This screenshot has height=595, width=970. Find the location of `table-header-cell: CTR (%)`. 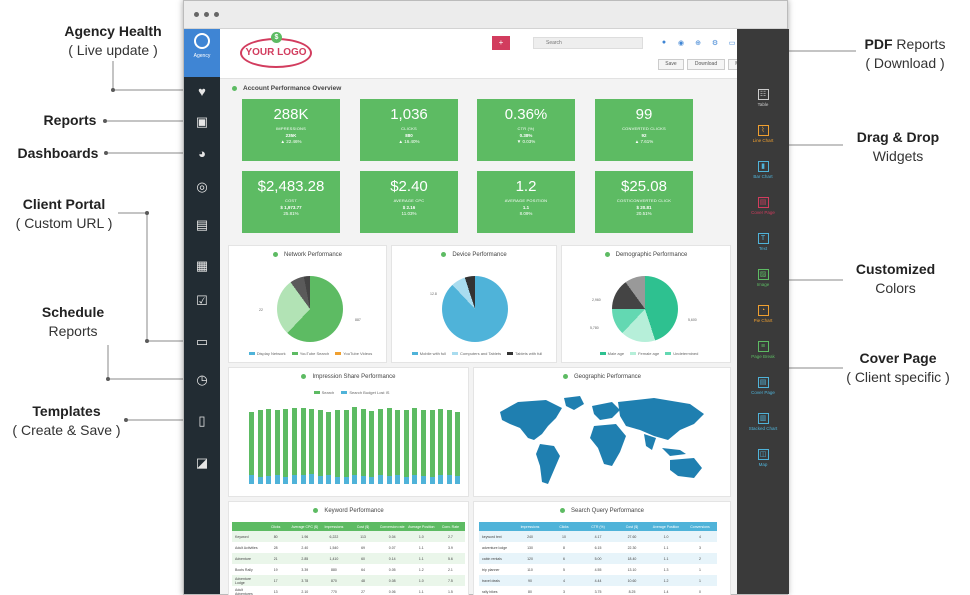

table-header-cell: CTR (%) is located at coordinates (598, 526).